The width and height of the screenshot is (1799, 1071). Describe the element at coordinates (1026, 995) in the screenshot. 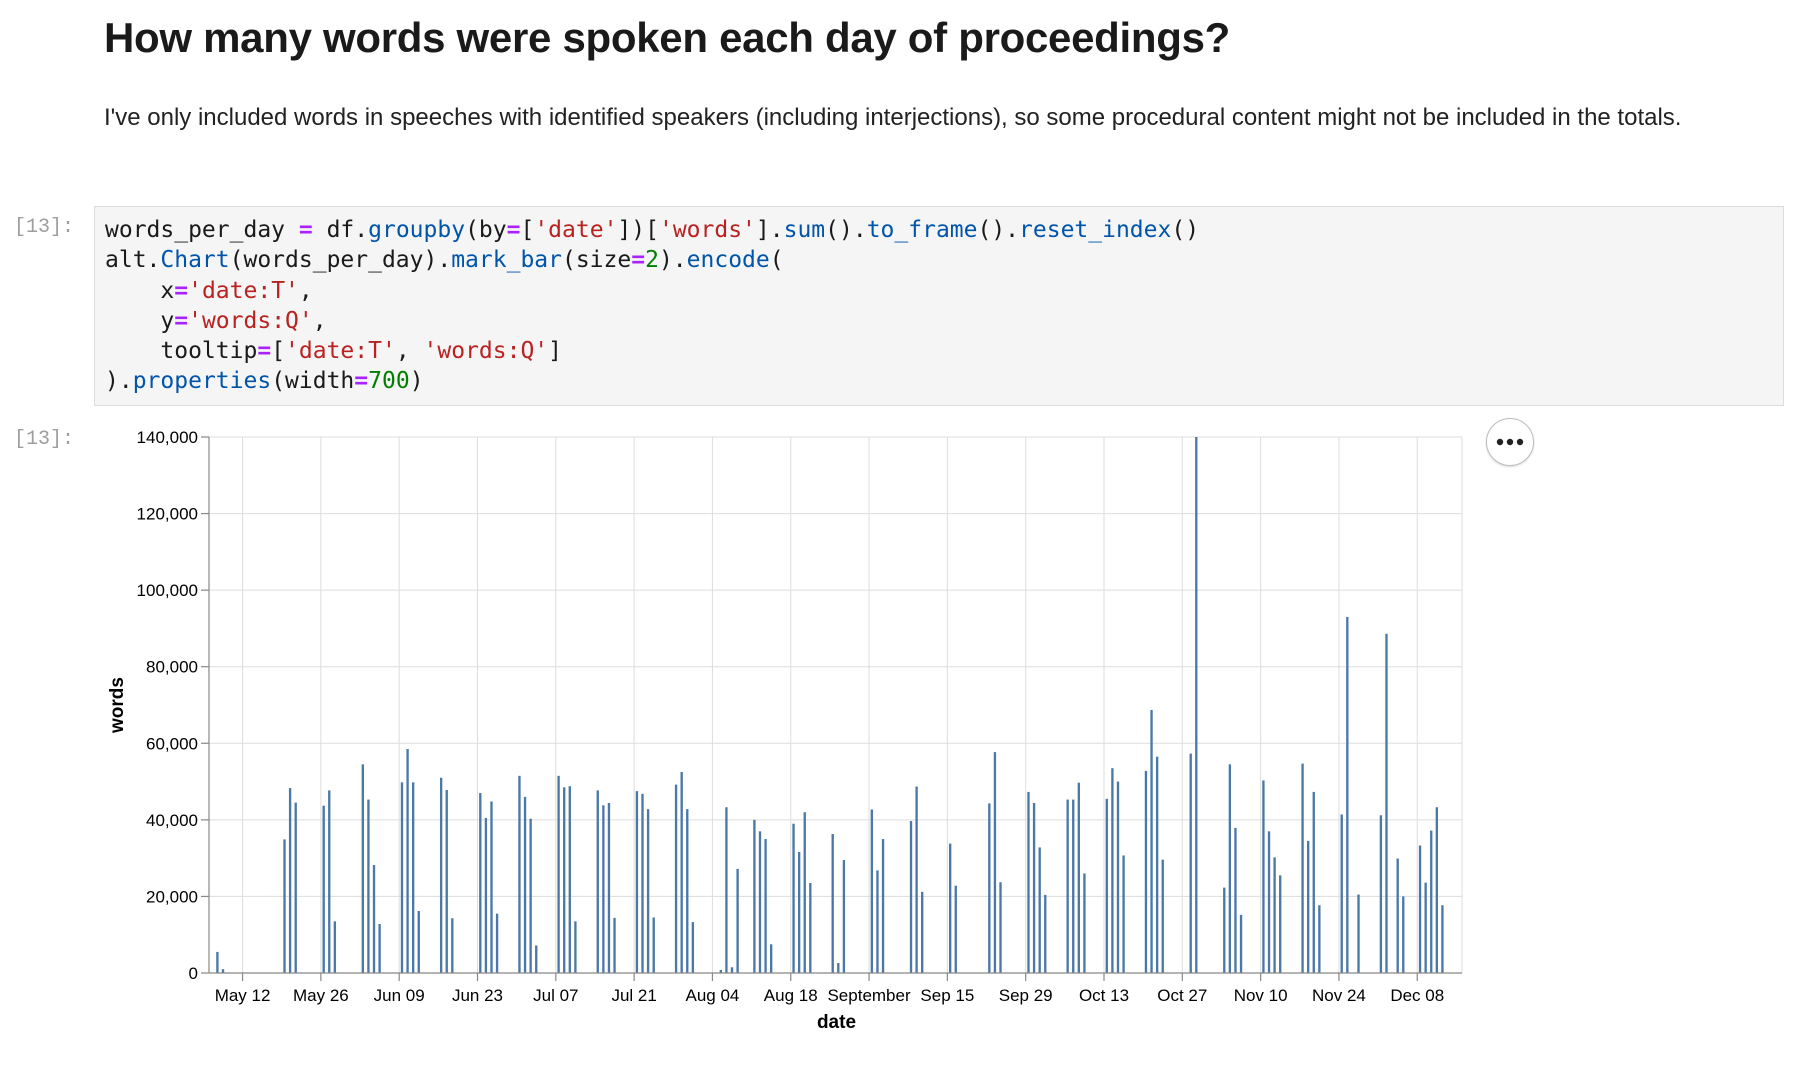

I see `x-tick-label: Sep 29` at that location.